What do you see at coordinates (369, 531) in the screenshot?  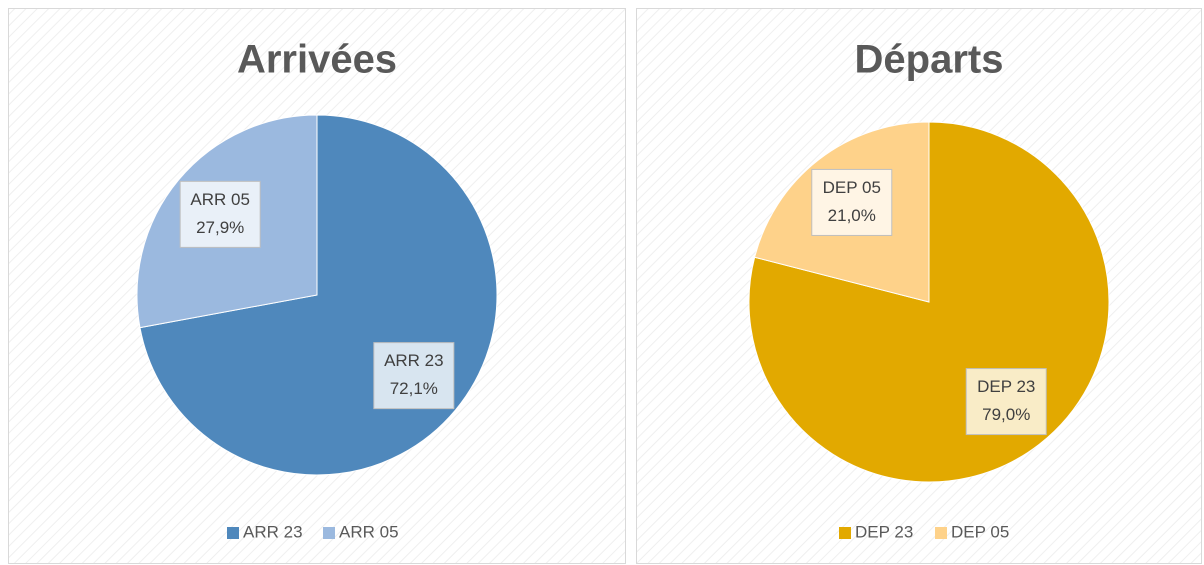 I see `legend-label: ARR 05` at bounding box center [369, 531].